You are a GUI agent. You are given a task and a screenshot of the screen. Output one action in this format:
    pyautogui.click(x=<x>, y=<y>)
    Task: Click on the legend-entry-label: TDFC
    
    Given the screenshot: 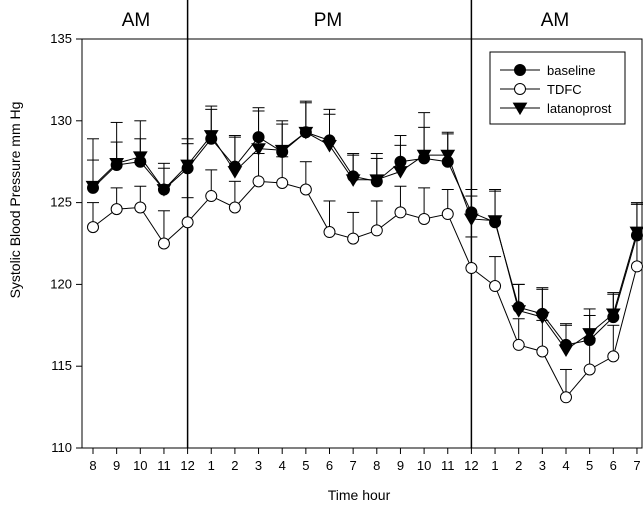 What is the action you would take?
    pyautogui.click(x=564, y=89)
    